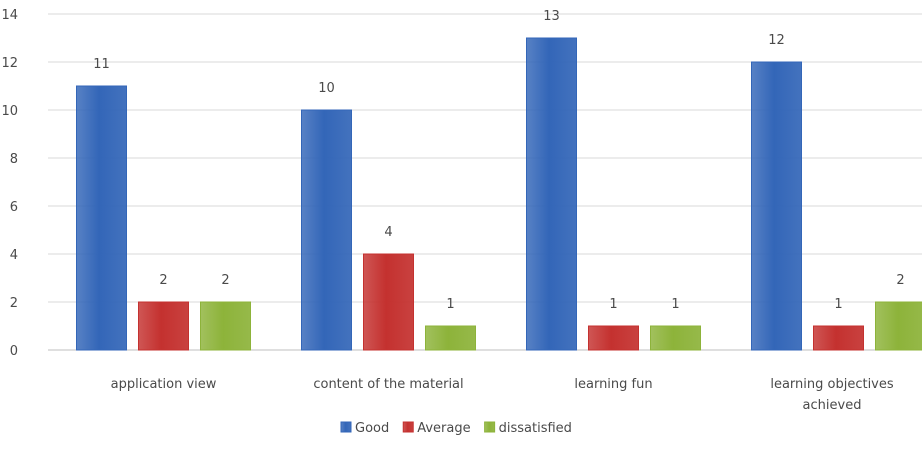  What do you see at coordinates (388, 384) in the screenshot?
I see `category-label-content-of-the-material: content of the material` at bounding box center [388, 384].